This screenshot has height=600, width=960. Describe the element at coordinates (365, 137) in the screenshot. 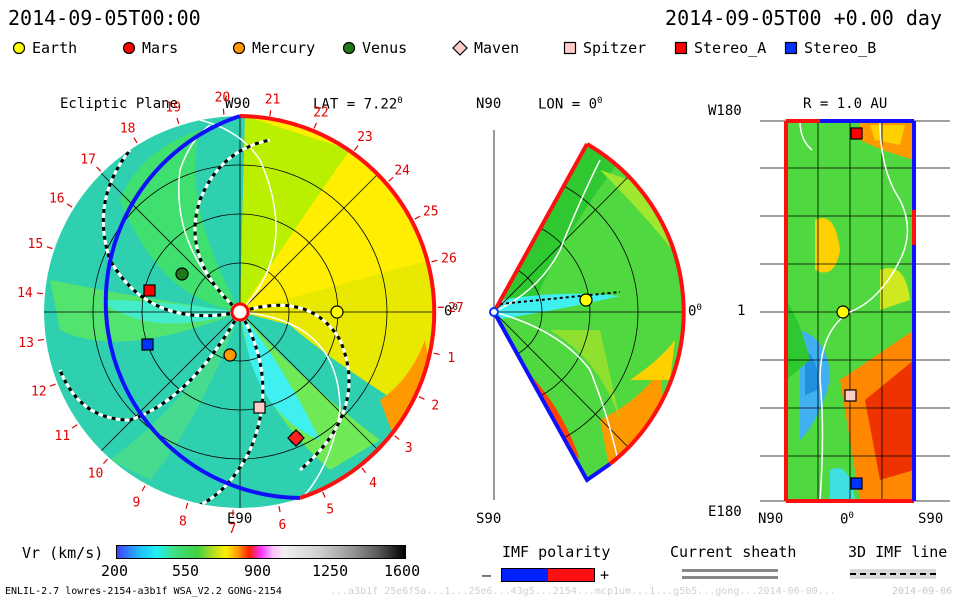

I see `carrington-label: 23` at that location.